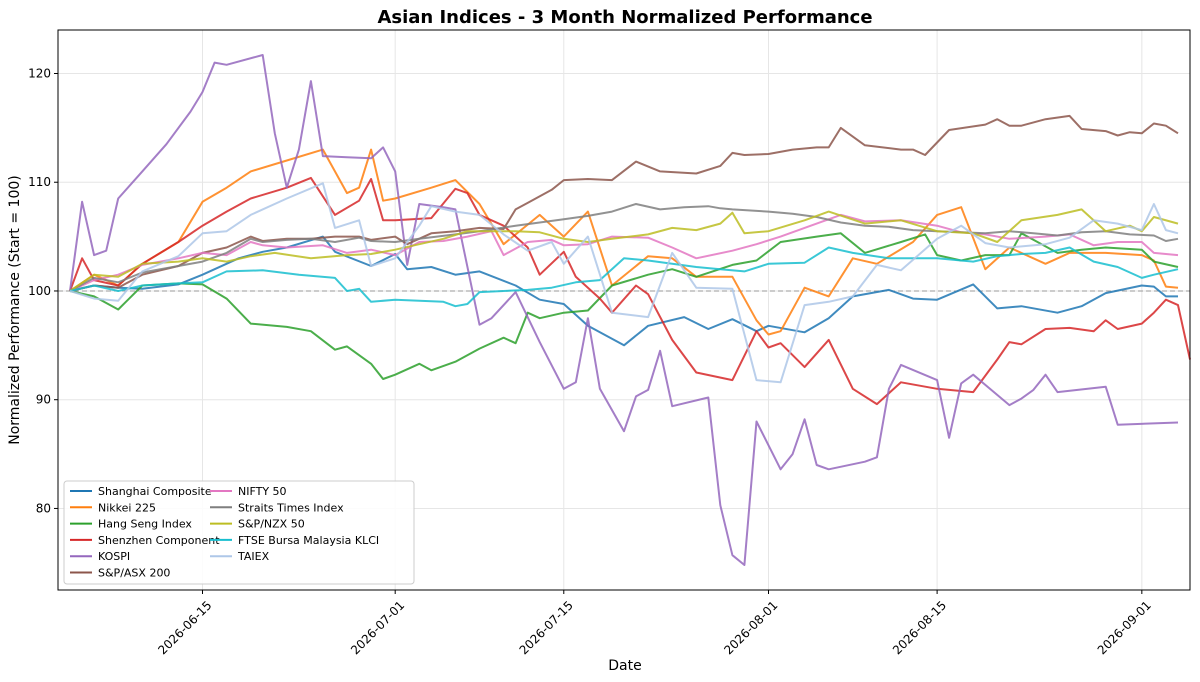 Image resolution: width=1200 pixels, height=682 pixels. I want to click on y-tick-label: 80, so click(43, 508).